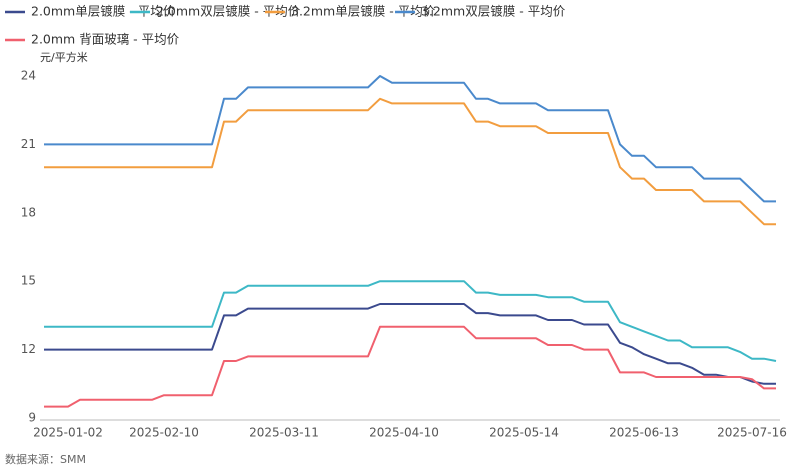  I want to click on legend-label: 3.2mm双层镀膜 - 平均价, so click(493, 11).